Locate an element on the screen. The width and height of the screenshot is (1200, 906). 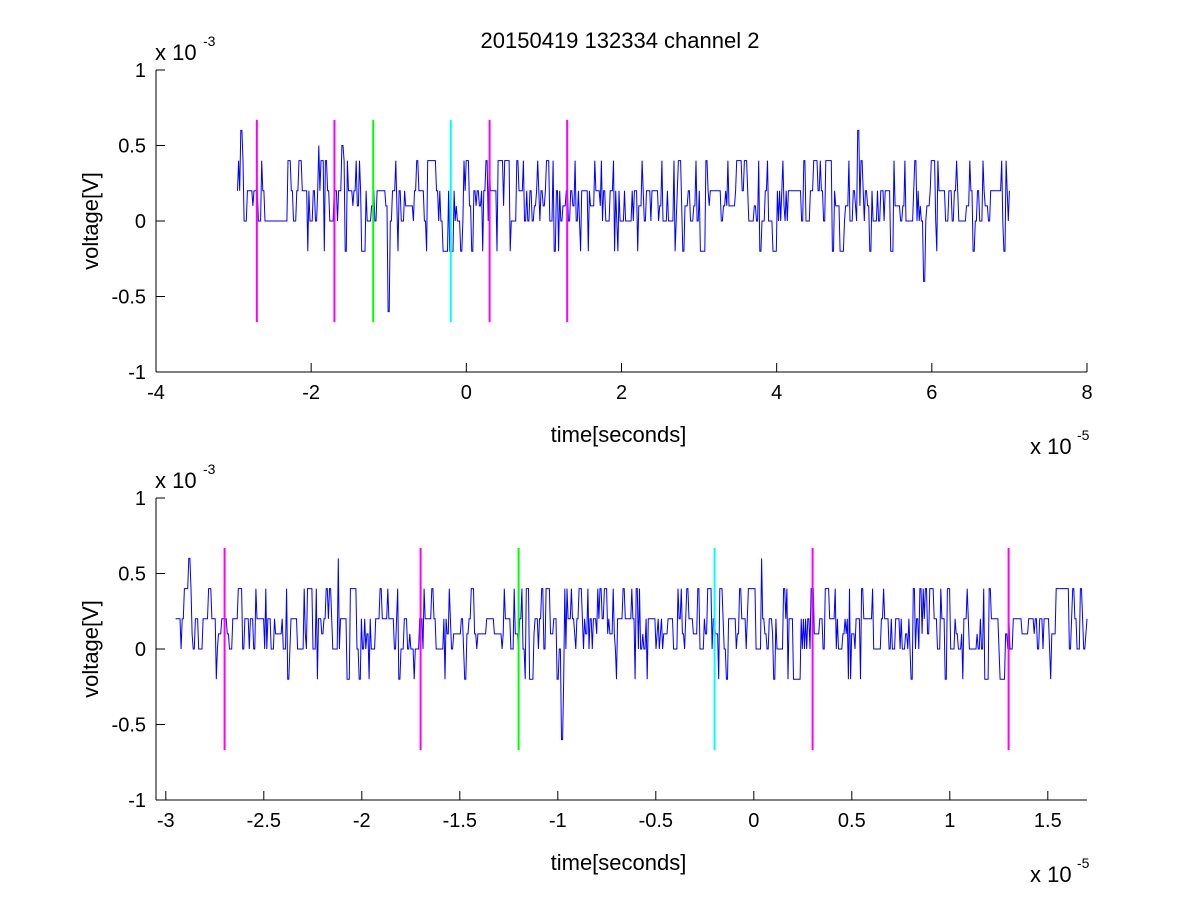
chart1-y-exponent: -3 is located at coordinates (209, 41).